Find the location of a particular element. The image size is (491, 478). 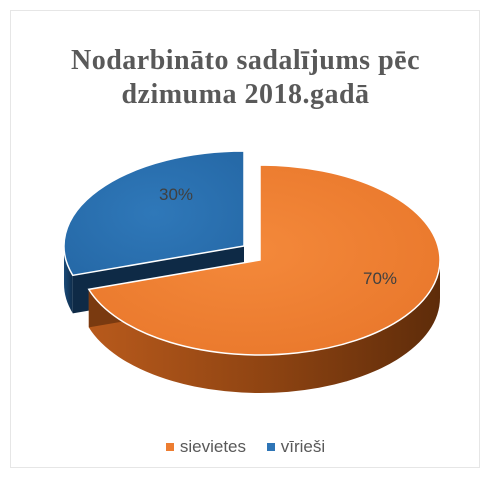

data-label-sievietes: 70% is located at coordinates (380, 278).